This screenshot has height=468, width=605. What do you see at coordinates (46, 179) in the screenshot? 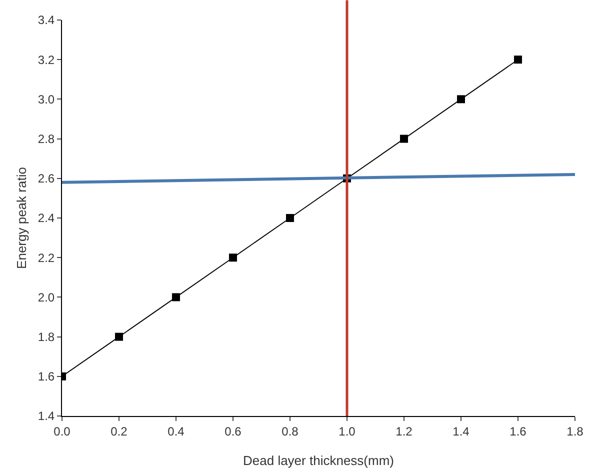
I see `y-tick-label: 2.6` at bounding box center [46, 179].